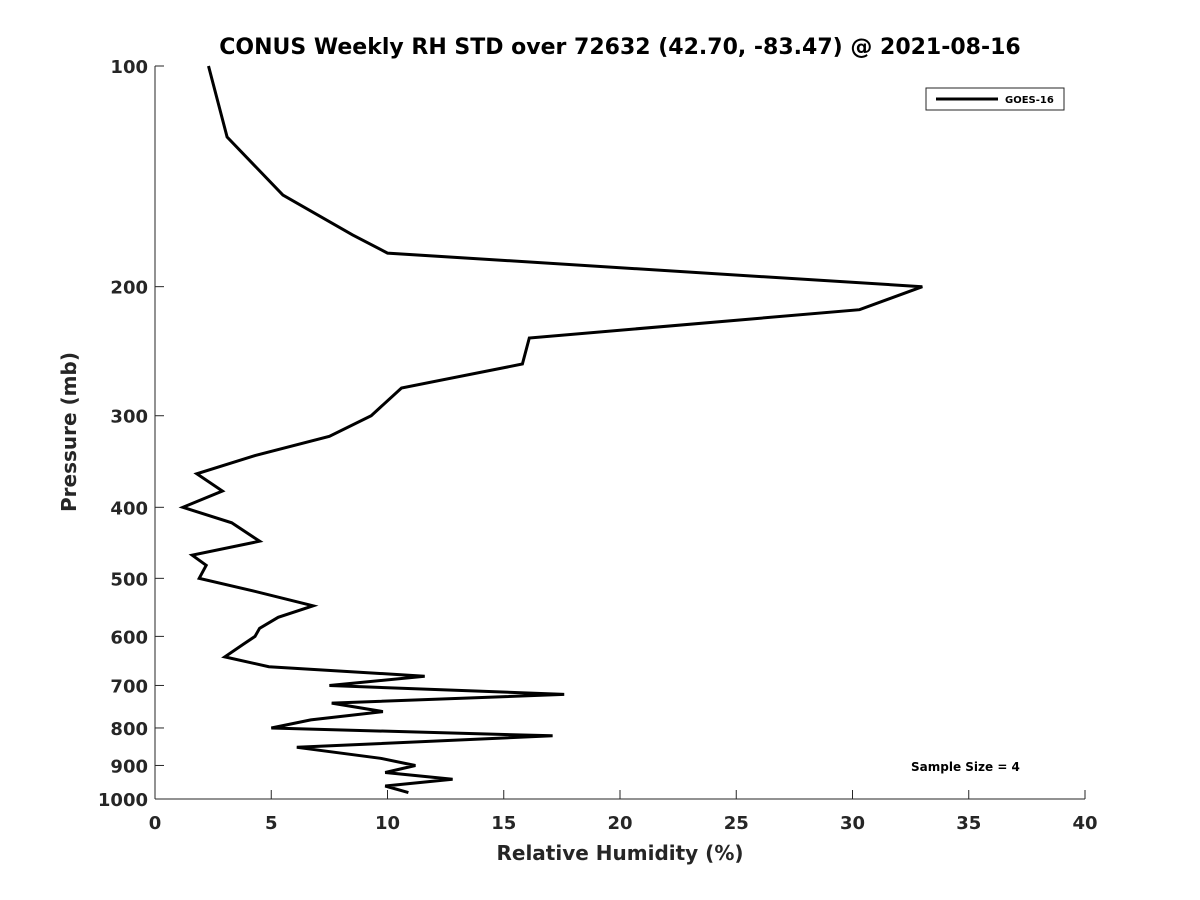  What do you see at coordinates (271, 823) in the screenshot?
I see `x-tick-label: 5` at bounding box center [271, 823].